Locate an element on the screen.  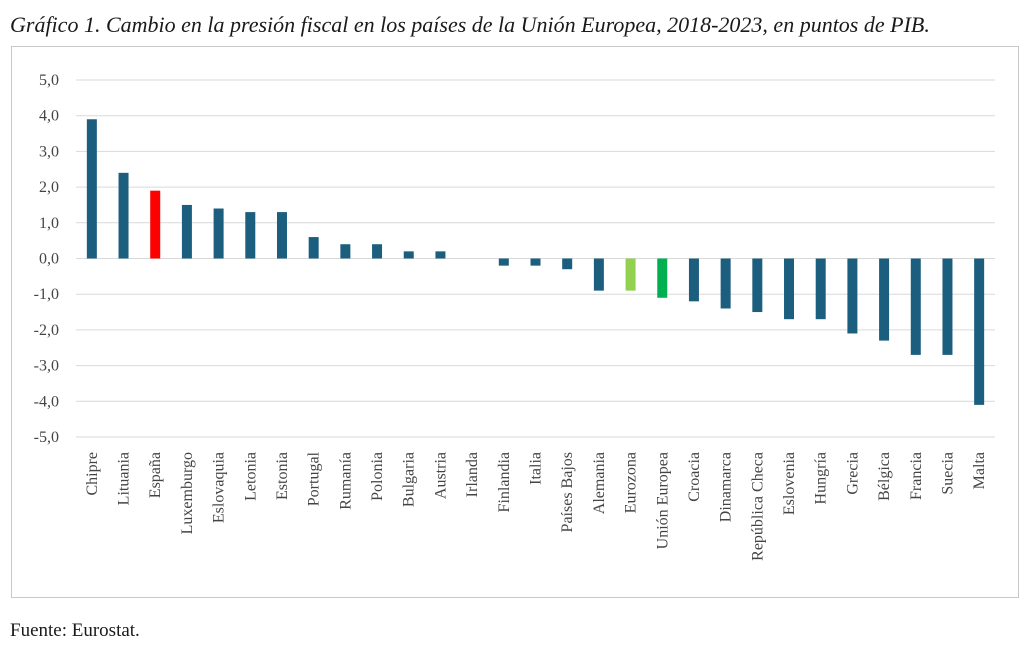
bar-malta is located at coordinates (979, 331).